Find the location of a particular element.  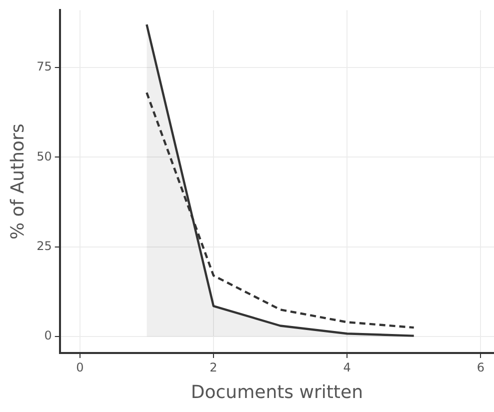

x-axis-title: Documents written is located at coordinates (276, 392).